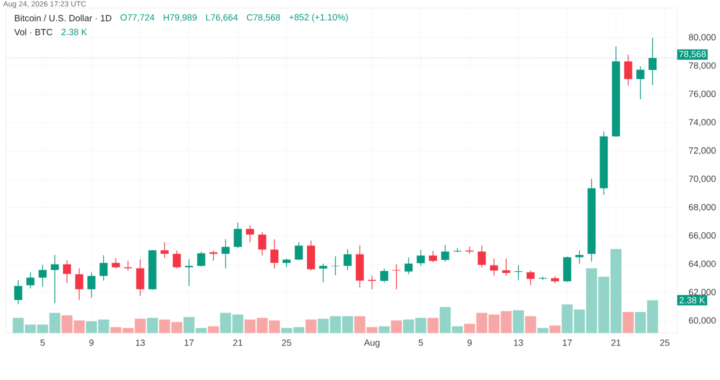 This screenshot has height=380, width=720. Describe the element at coordinates (702, 122) in the screenshot. I see `y-tick-label: 74,000` at that location.